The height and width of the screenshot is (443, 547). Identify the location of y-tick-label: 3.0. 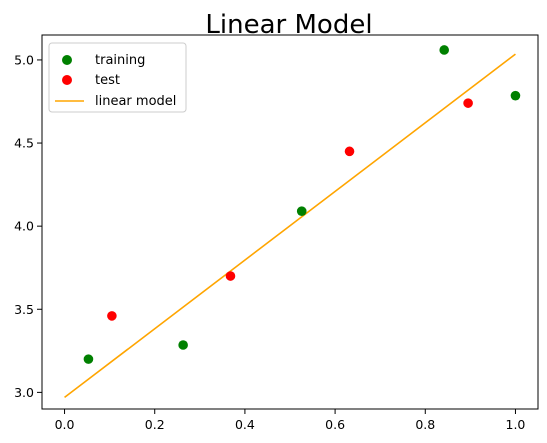
(24, 392).